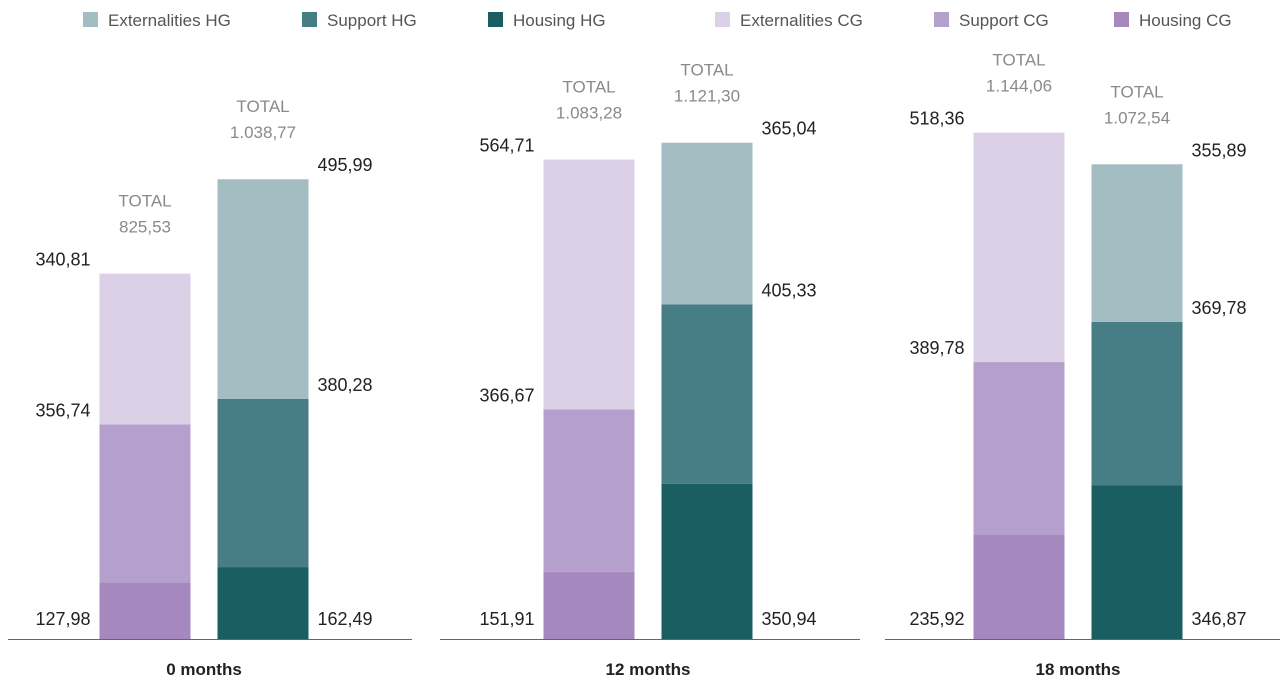  I want to click on total-value-0-months-cg: 825,53, so click(145, 227).